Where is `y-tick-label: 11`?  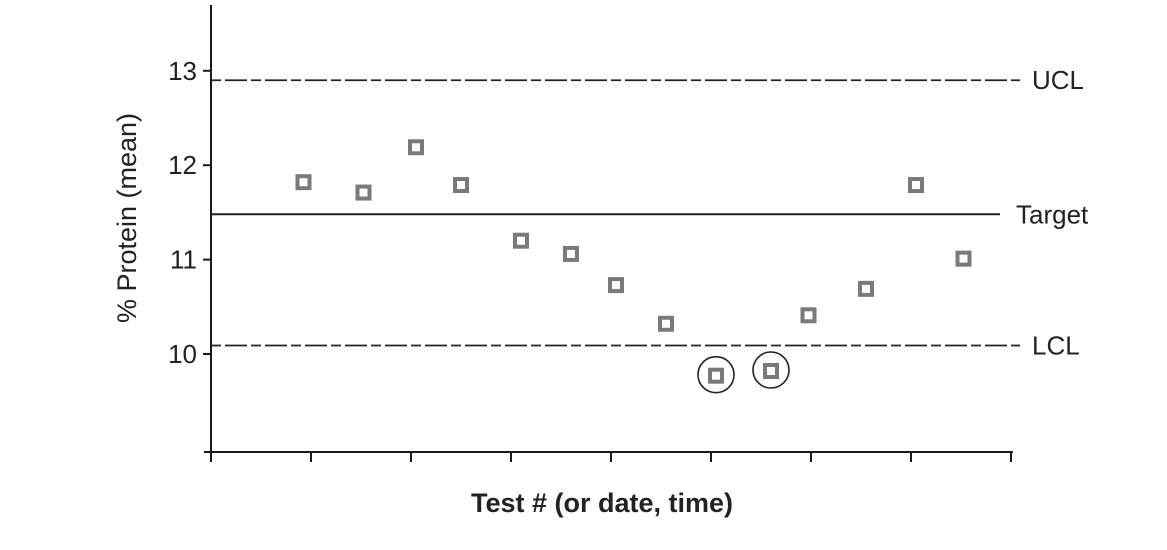 y-tick-label: 11 is located at coordinates (183, 260).